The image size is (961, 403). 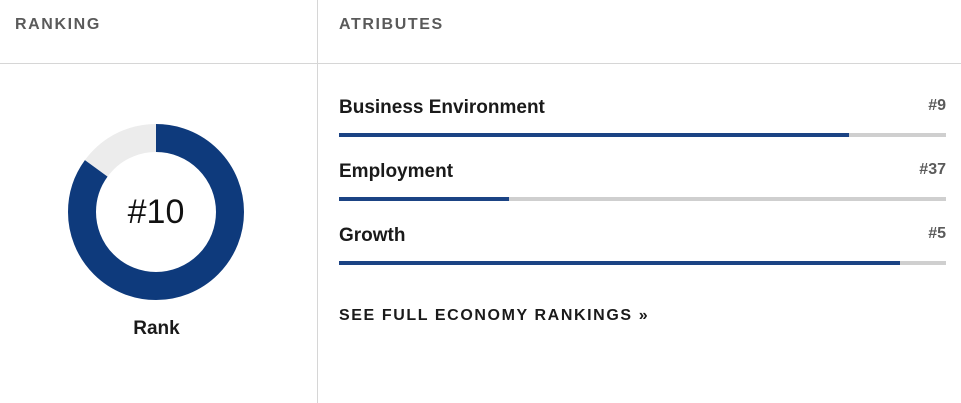 I want to click on rank-donut-fill, so click(x=156, y=212).